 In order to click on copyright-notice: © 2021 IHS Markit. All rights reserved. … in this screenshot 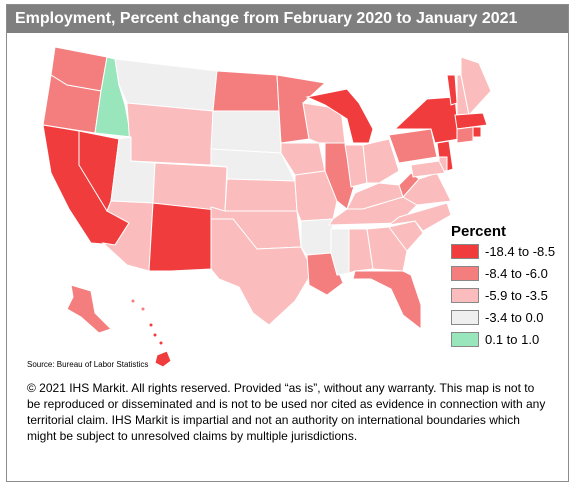, I will do `click(286, 412)`.